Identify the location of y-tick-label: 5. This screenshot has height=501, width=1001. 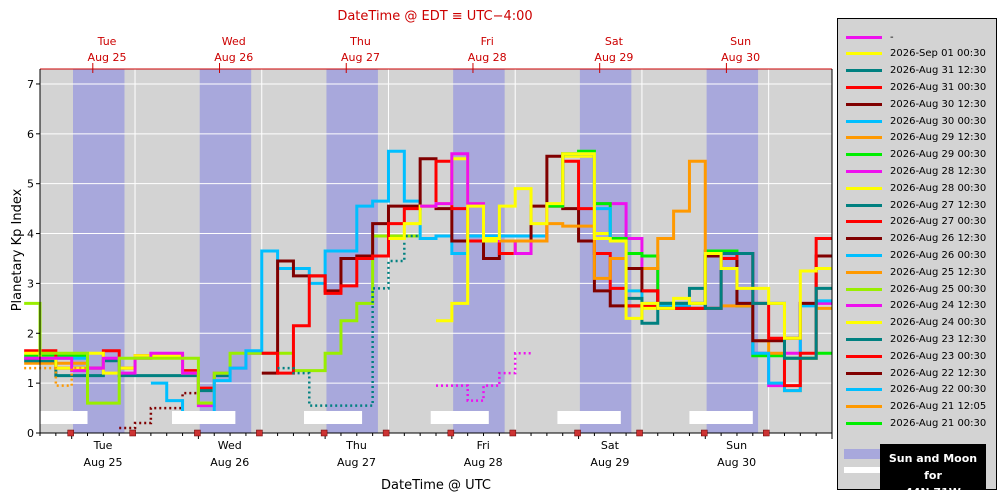
(30, 184).